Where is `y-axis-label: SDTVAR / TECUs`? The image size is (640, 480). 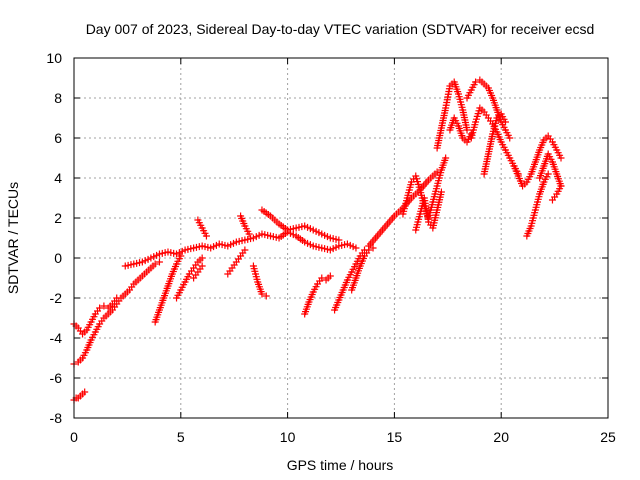 y-axis-label: SDTVAR / TECUs is located at coordinates (13, 238).